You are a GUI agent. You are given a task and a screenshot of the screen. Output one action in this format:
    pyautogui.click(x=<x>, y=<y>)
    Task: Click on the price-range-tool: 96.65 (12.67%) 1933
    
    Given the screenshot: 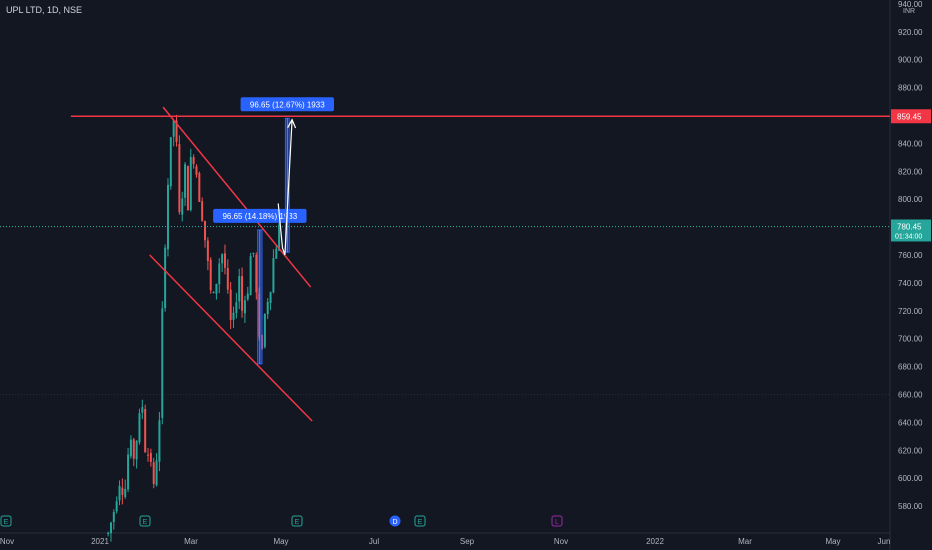 What is the action you would take?
    pyautogui.click(x=287, y=175)
    